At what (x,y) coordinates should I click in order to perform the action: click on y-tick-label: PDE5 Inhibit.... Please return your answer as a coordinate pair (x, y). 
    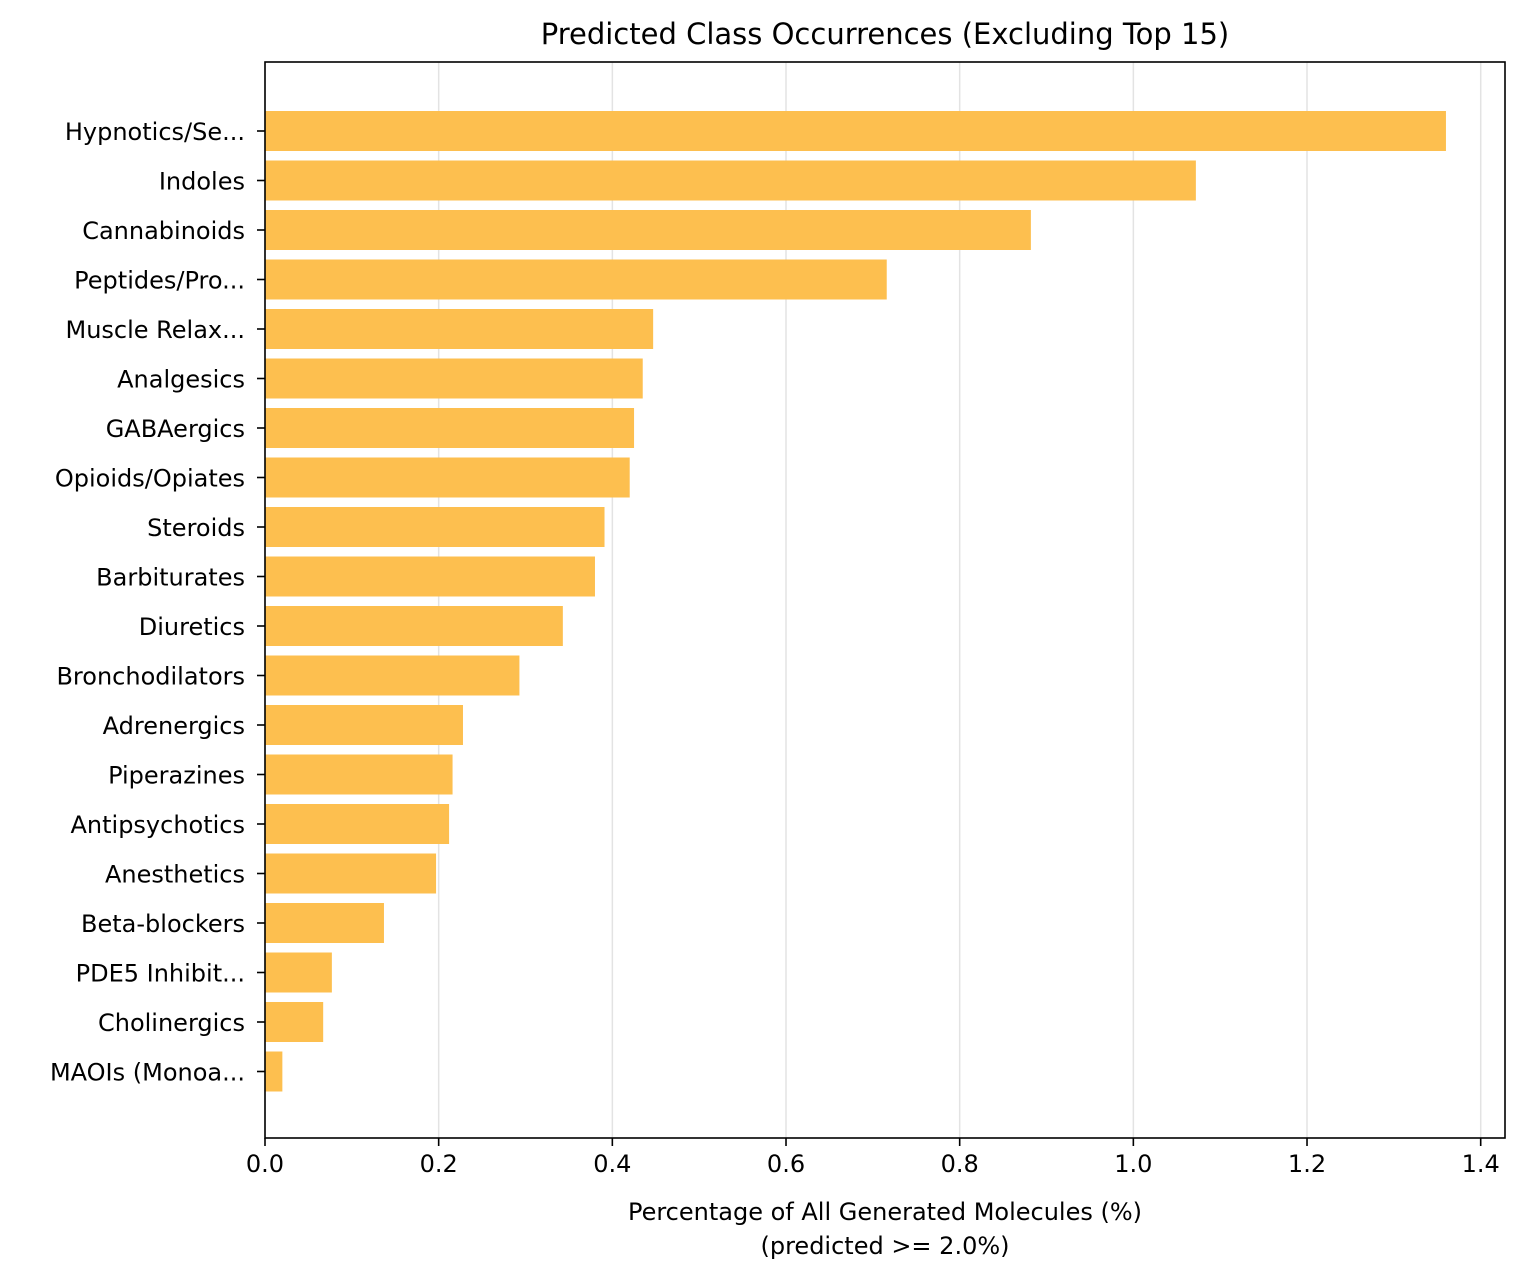
    Looking at the image, I should click on (160, 974).